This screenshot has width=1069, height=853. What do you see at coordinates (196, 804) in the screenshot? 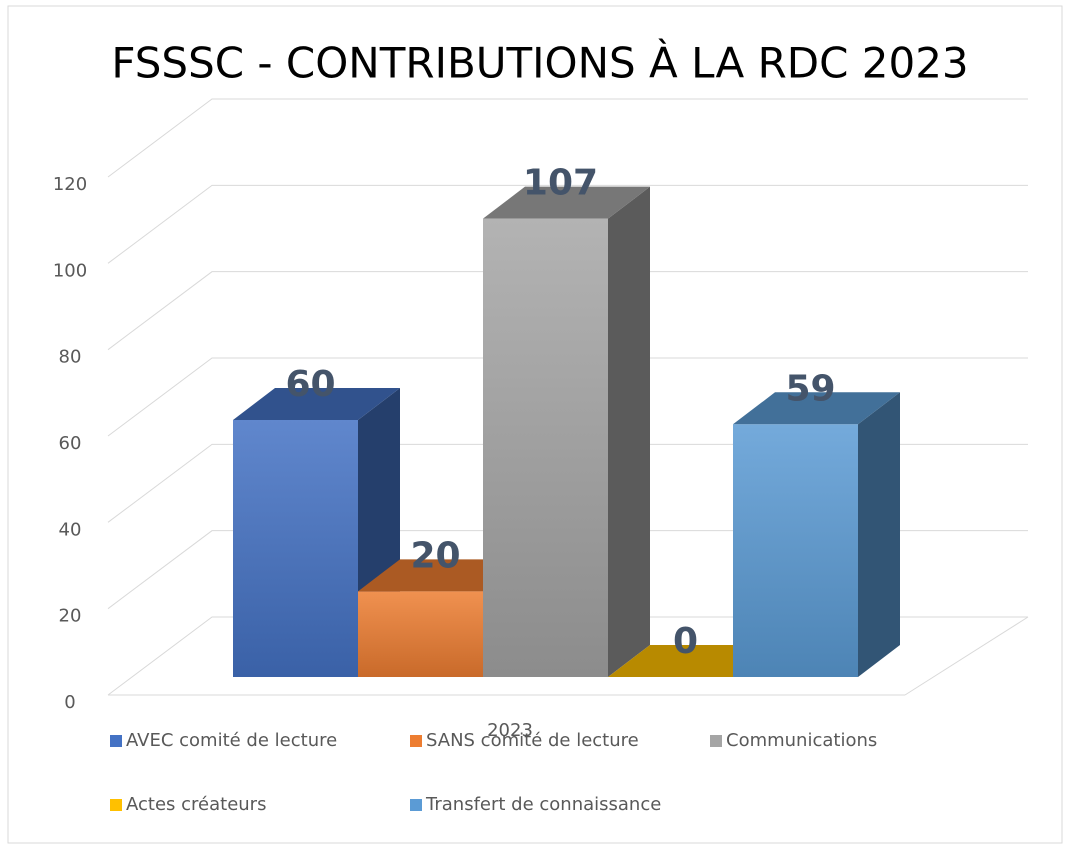
I see `legend-label: Actes créateurs` at bounding box center [196, 804].